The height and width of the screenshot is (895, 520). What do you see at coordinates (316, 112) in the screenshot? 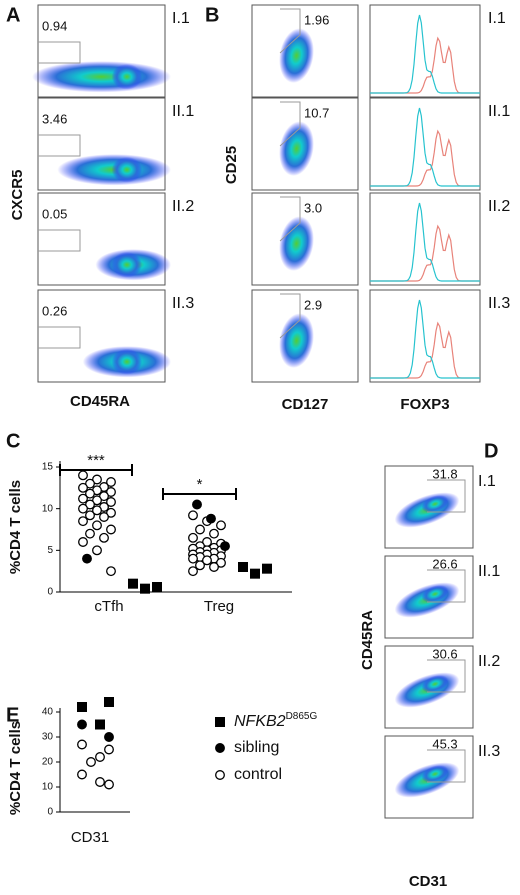
I see `label: 10.7` at bounding box center [316, 112].